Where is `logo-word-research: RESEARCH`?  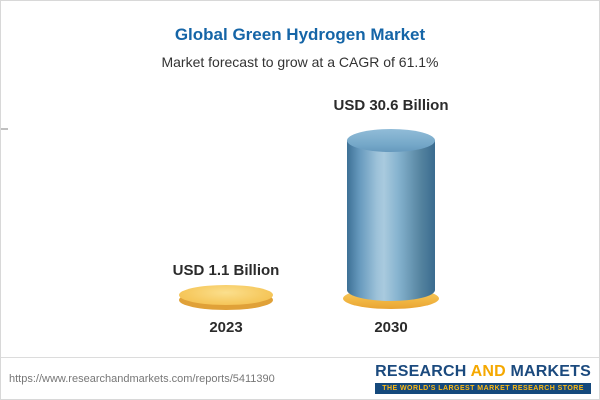 logo-word-research: RESEARCH is located at coordinates (421, 372).